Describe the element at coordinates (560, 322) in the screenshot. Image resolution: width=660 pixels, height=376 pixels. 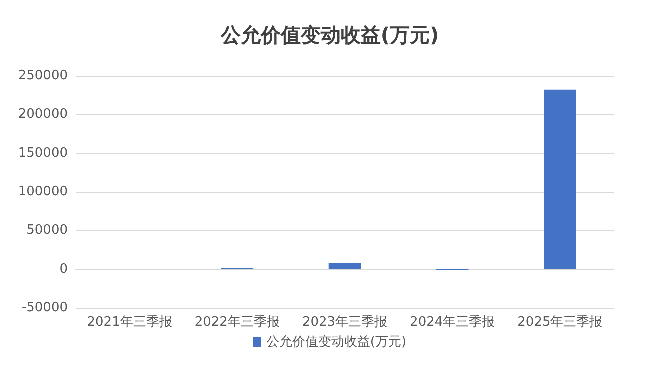
I see `x-tick-label: 2025年三季报` at that location.